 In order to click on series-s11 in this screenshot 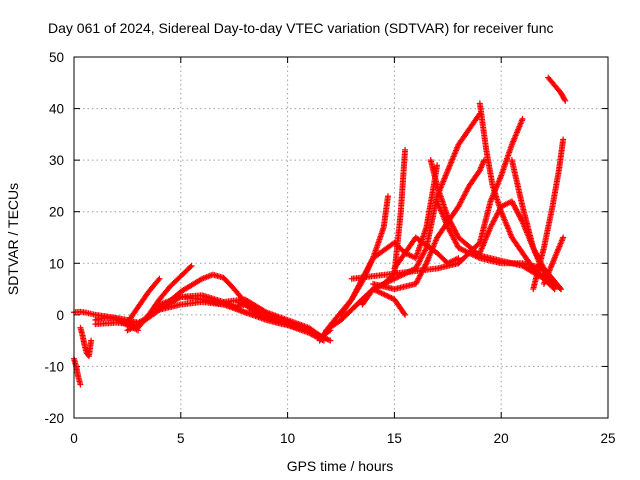, I will do `click(366, 240)`.